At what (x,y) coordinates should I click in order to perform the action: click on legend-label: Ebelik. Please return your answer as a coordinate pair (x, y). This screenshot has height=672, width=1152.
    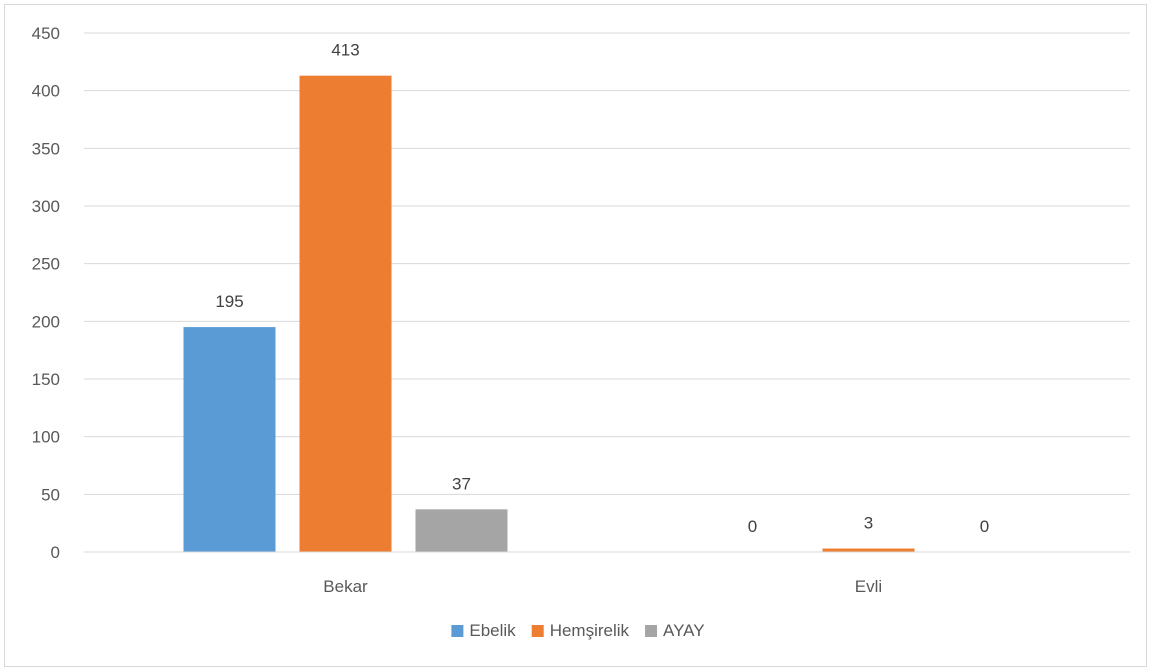
    Looking at the image, I should click on (492, 630).